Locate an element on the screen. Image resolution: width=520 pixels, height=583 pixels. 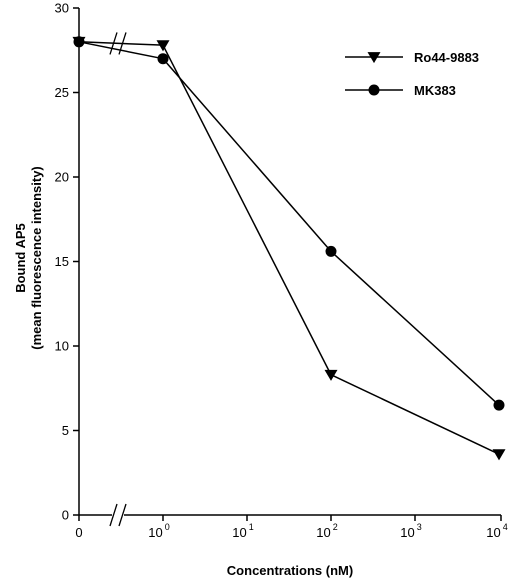
y-tick-label: 25 is located at coordinates (62, 92).